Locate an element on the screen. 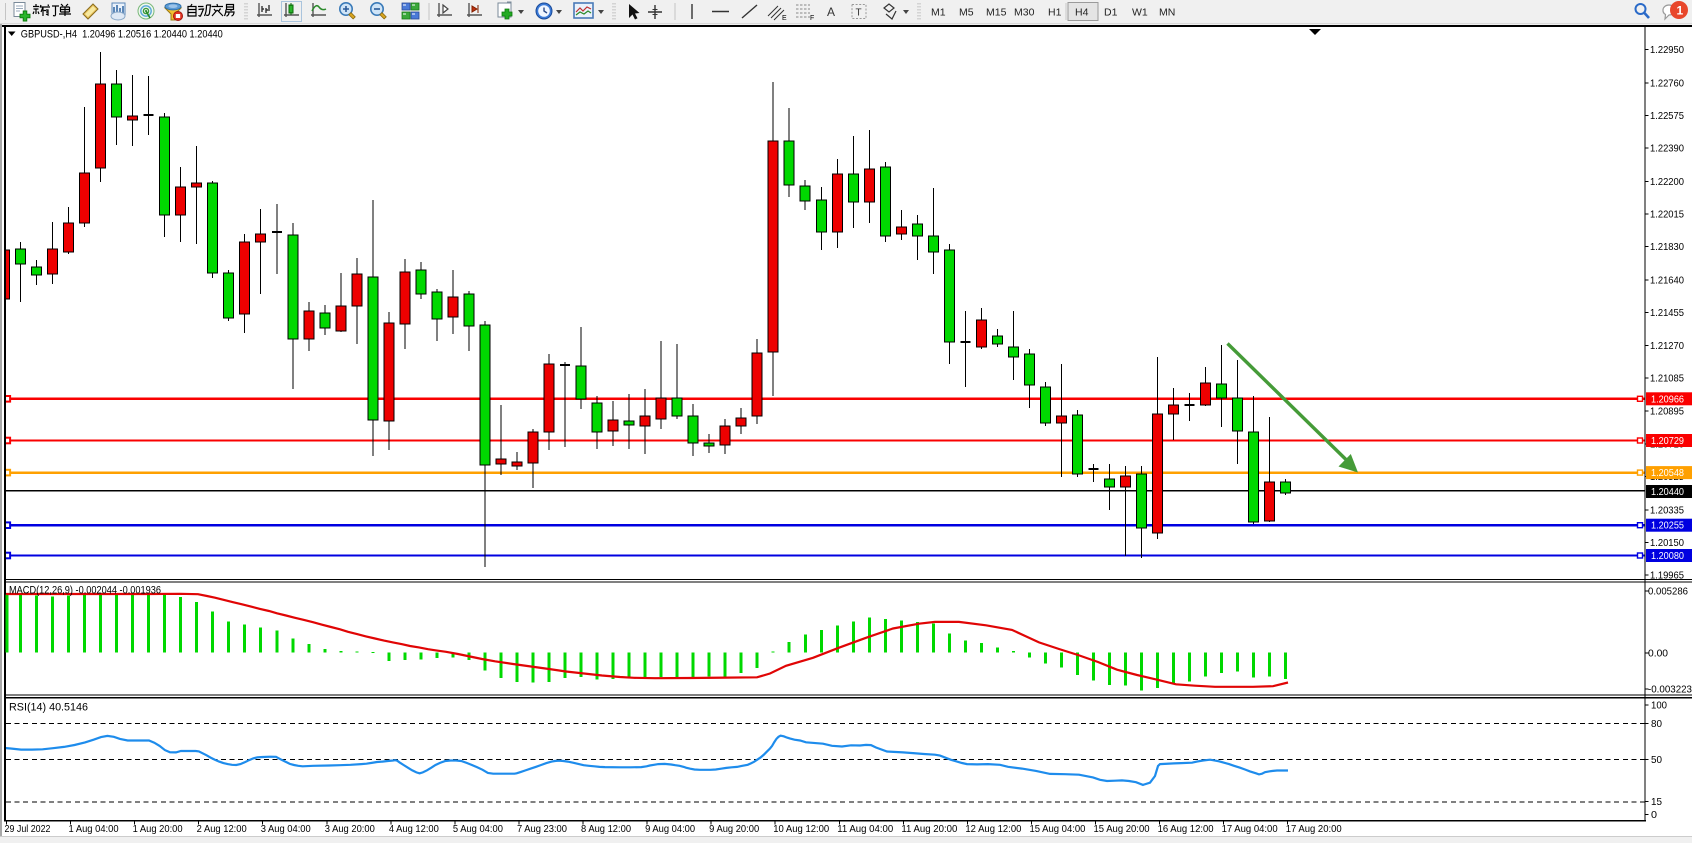 Image resolution: width=1692 pixels, height=843 pixels. svg-text: E is located at coordinates (784, 18).